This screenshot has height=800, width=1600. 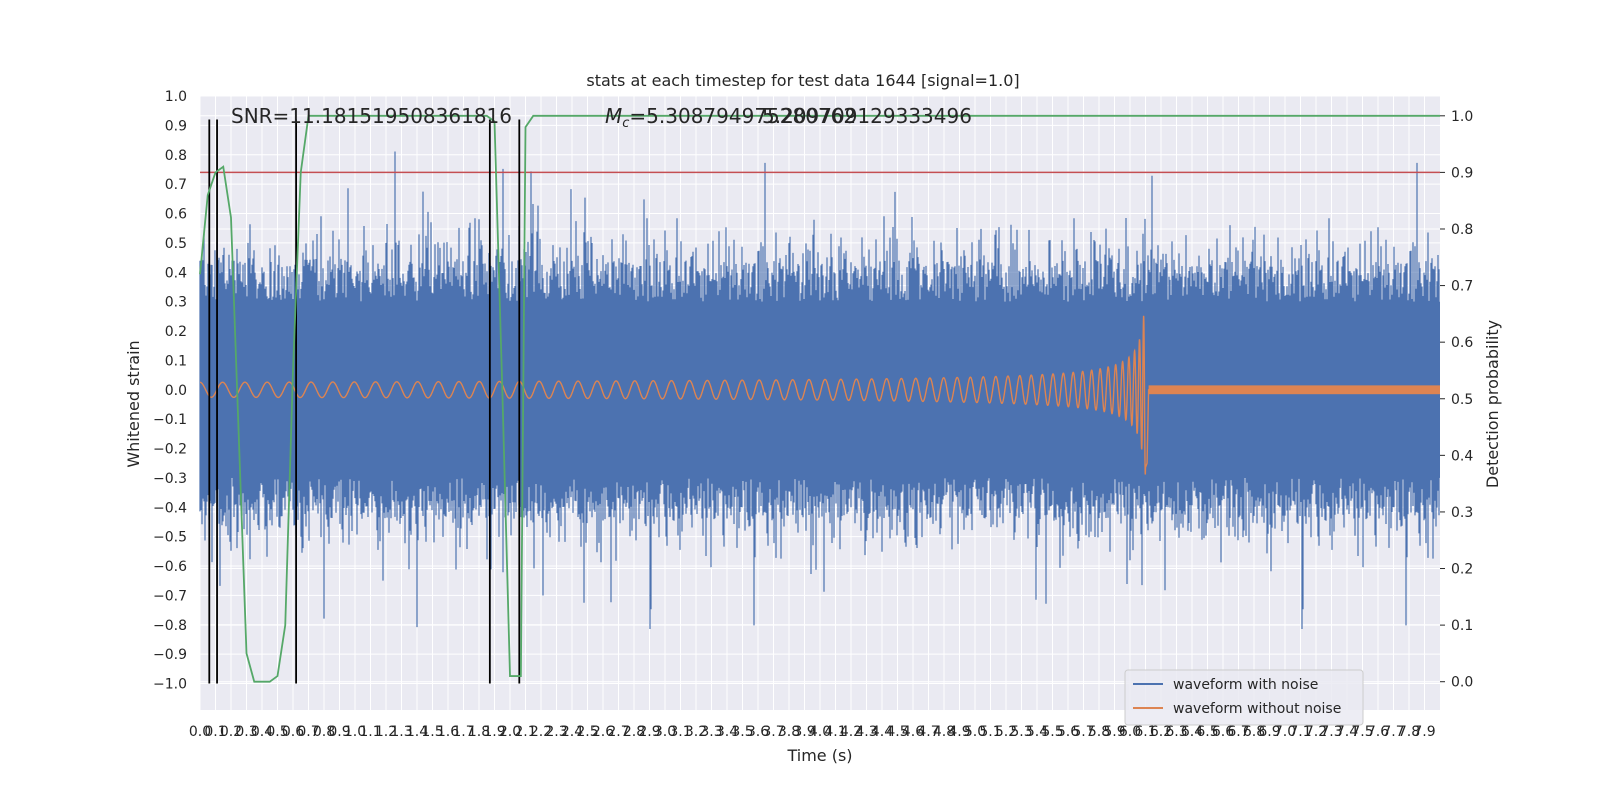 I want to click on x-tick-label: 6.0, so click(x=1130, y=732).